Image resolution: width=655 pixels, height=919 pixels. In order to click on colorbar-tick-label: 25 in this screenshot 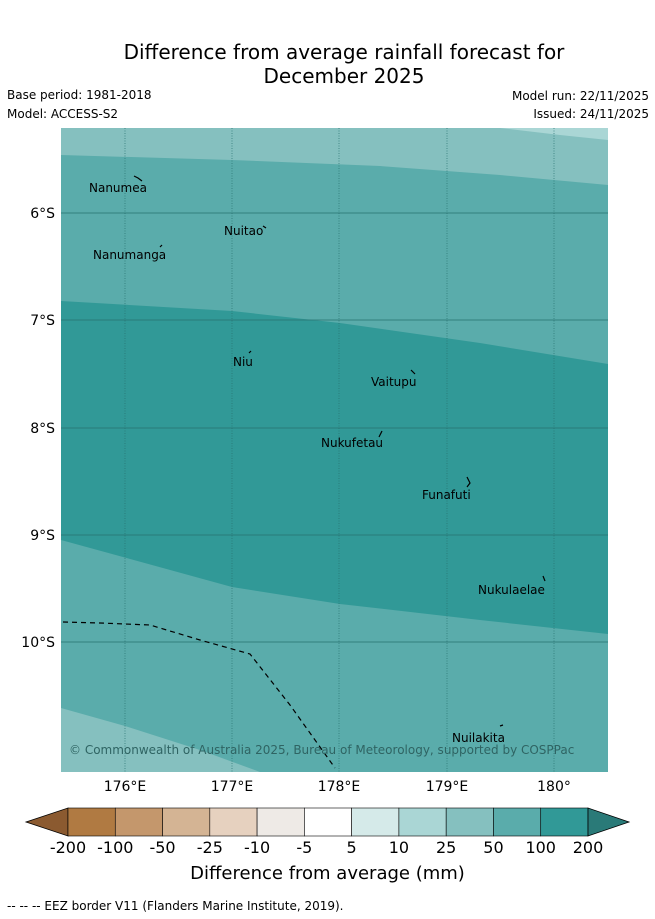, I will do `click(446, 847)`.